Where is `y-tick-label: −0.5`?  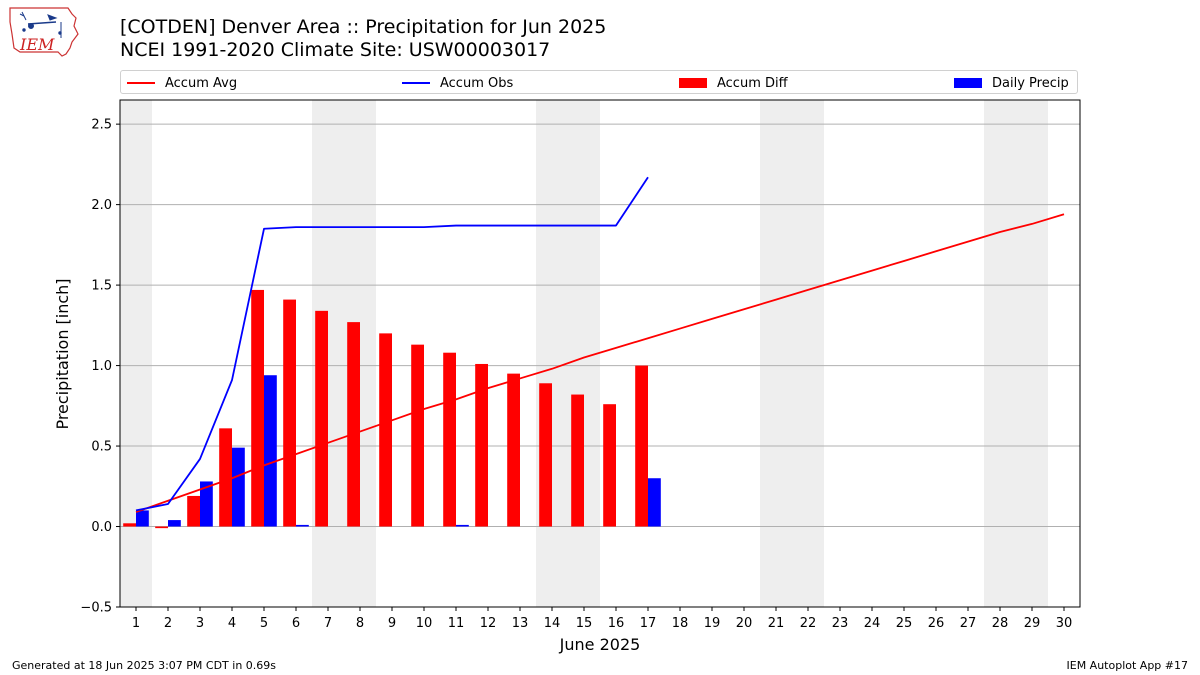 y-tick-label: −0.5 is located at coordinates (96, 608).